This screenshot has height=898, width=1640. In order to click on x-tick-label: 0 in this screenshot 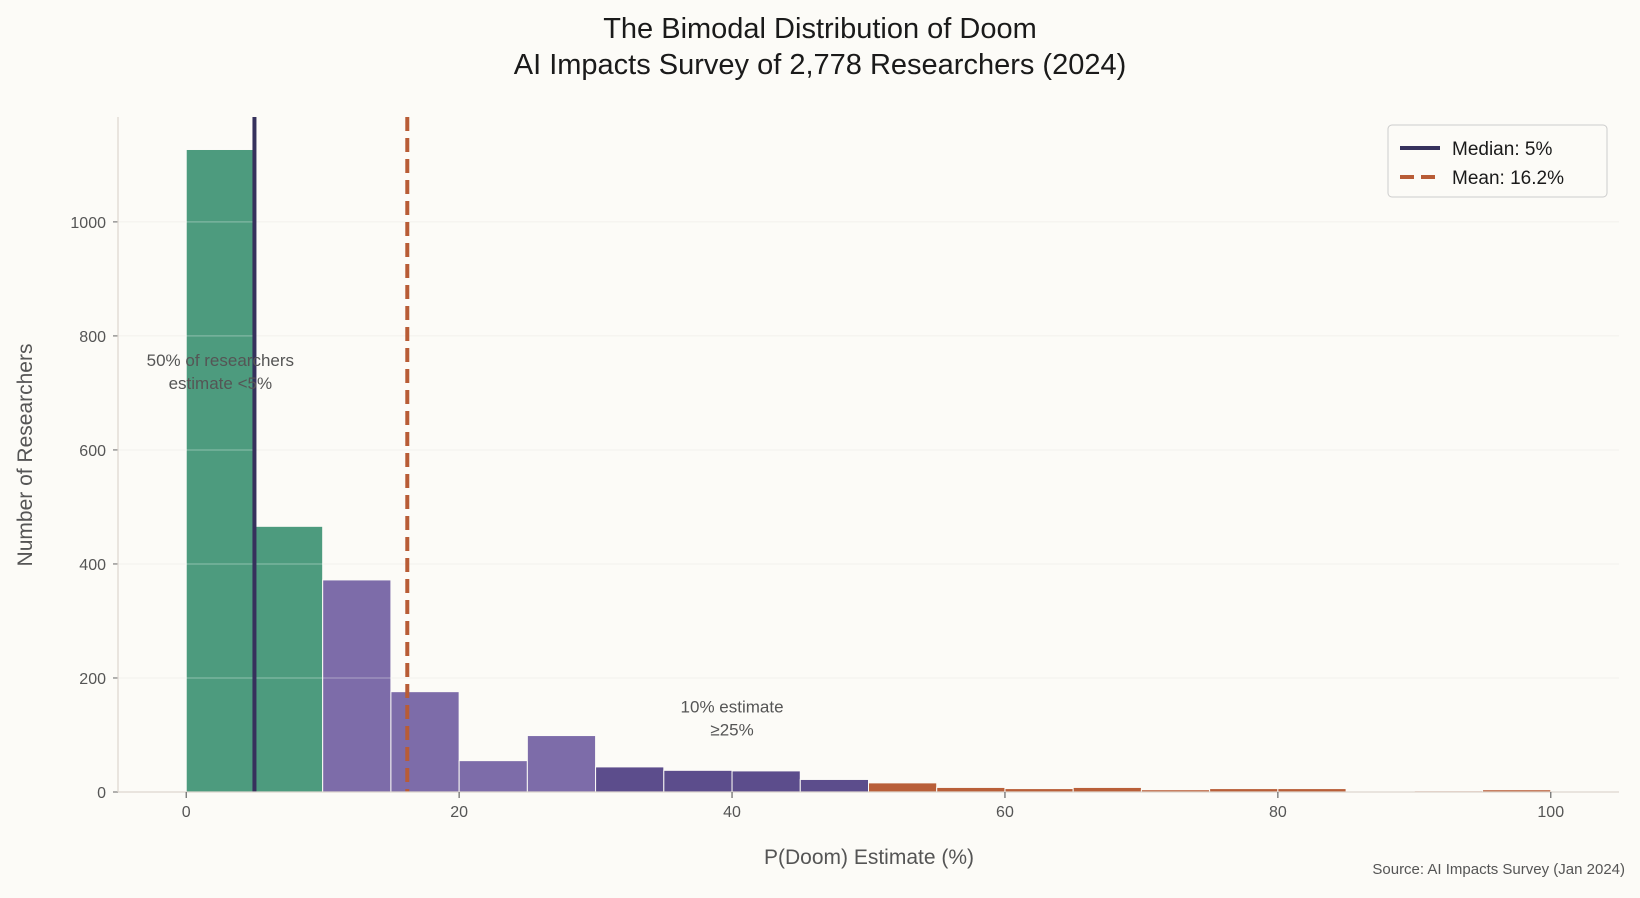, I will do `click(186, 812)`.